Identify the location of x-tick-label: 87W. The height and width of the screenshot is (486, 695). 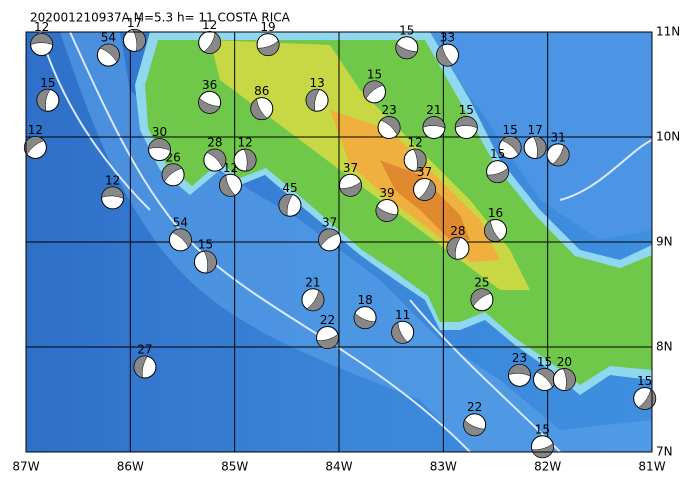
(25, 467).